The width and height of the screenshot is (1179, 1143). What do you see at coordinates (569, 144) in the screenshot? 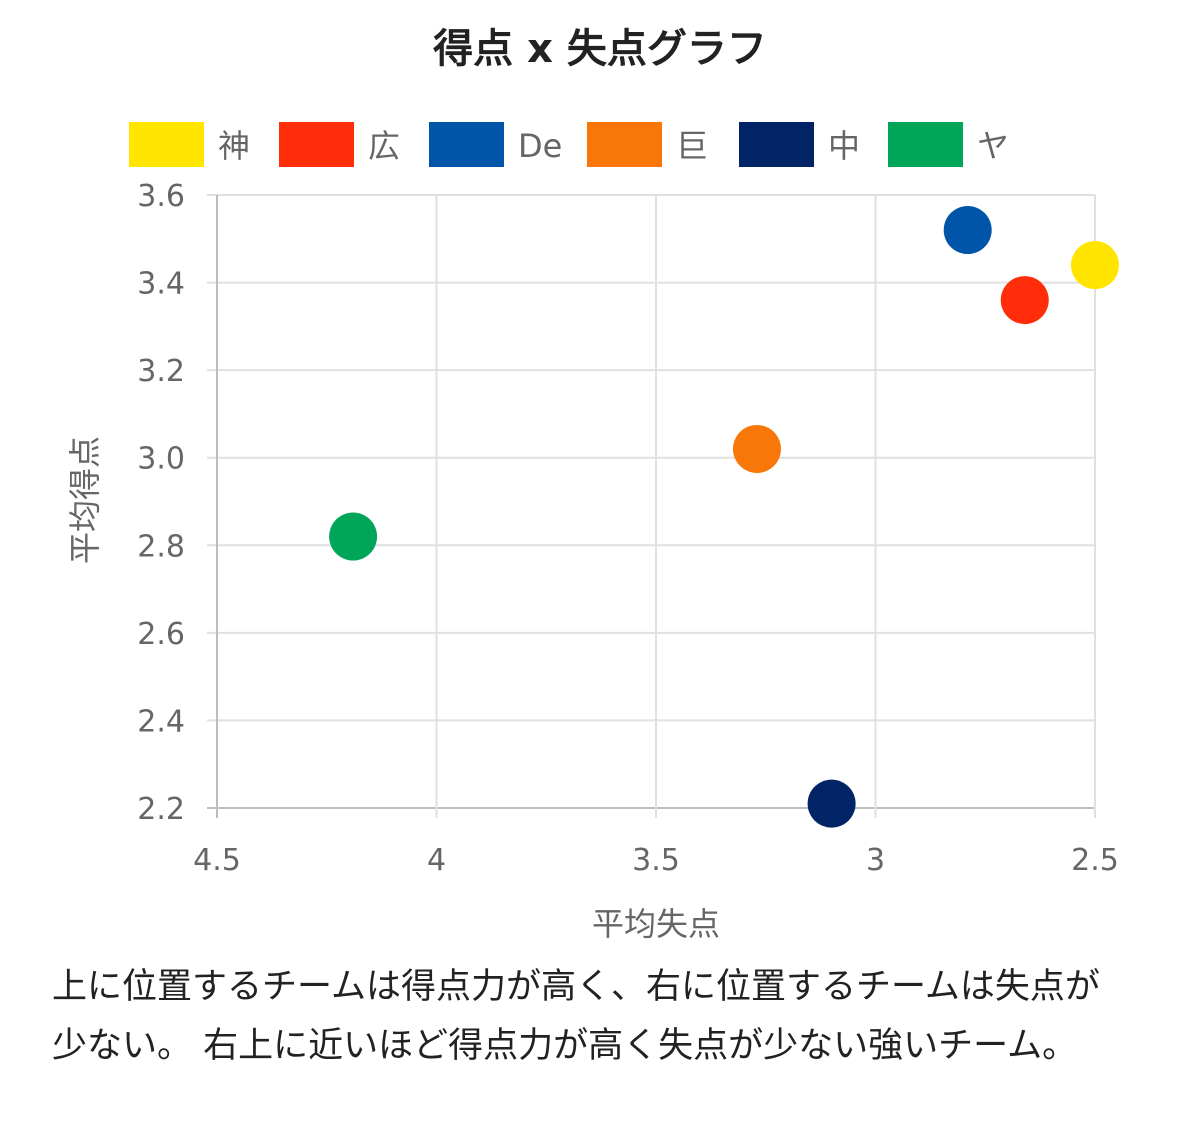
I see `chart-legend: 神 広 De 巨 中 ヤ` at bounding box center [569, 144].